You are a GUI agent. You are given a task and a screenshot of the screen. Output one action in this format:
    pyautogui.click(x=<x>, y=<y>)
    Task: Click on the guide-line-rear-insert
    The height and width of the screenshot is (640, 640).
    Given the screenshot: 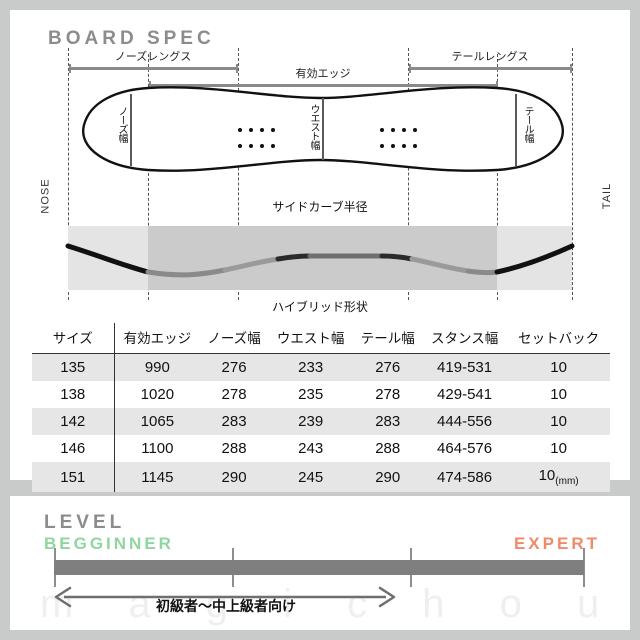 What is the action you would take?
    pyautogui.click(x=408, y=174)
    